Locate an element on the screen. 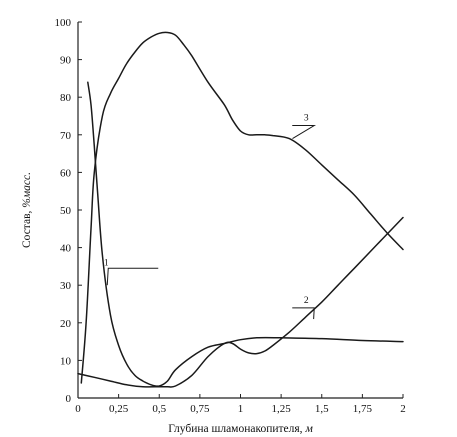  x-tick-label: 1 is located at coordinates (241, 409).